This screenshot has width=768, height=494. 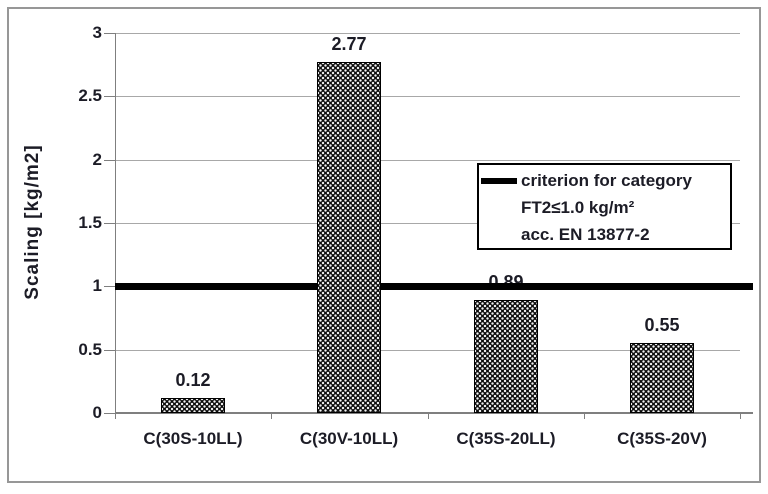 What do you see at coordinates (193, 405) in the screenshot?
I see `bar-C(30S-10LL)` at bounding box center [193, 405].